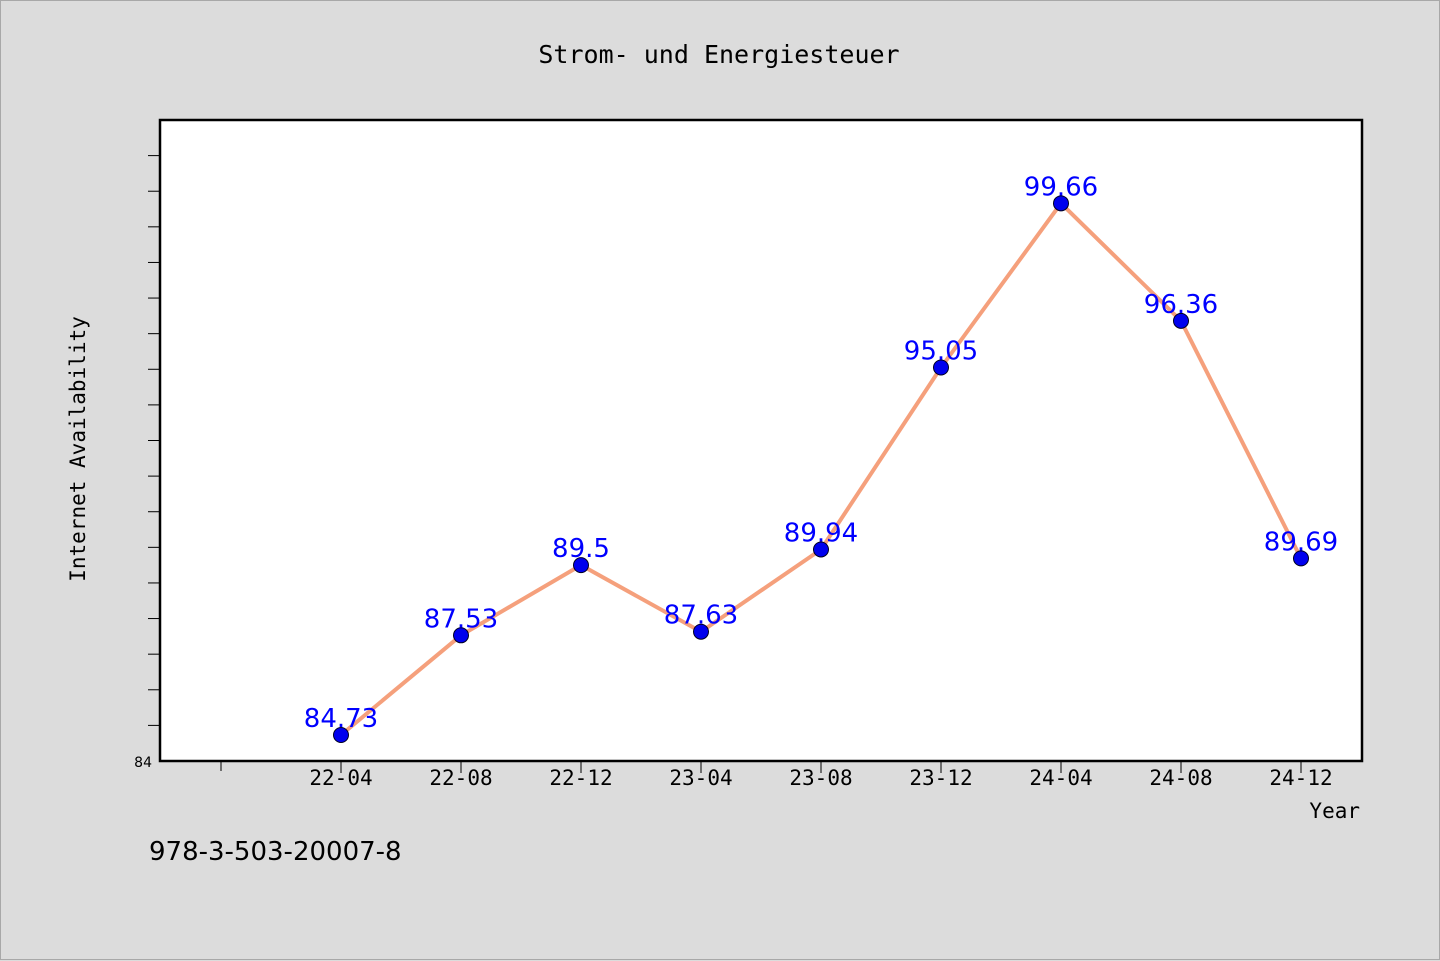 Image resolution: width=1440 pixels, height=961 pixels. Describe the element at coordinates (275, 852) in the screenshot. I see `isbn-text: 978-3-503-20007-8` at that location.